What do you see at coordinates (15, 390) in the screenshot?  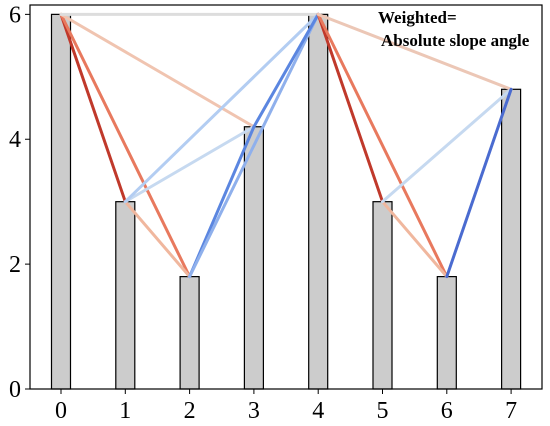 I see `y-tick-label-0: 0` at bounding box center [15, 390].